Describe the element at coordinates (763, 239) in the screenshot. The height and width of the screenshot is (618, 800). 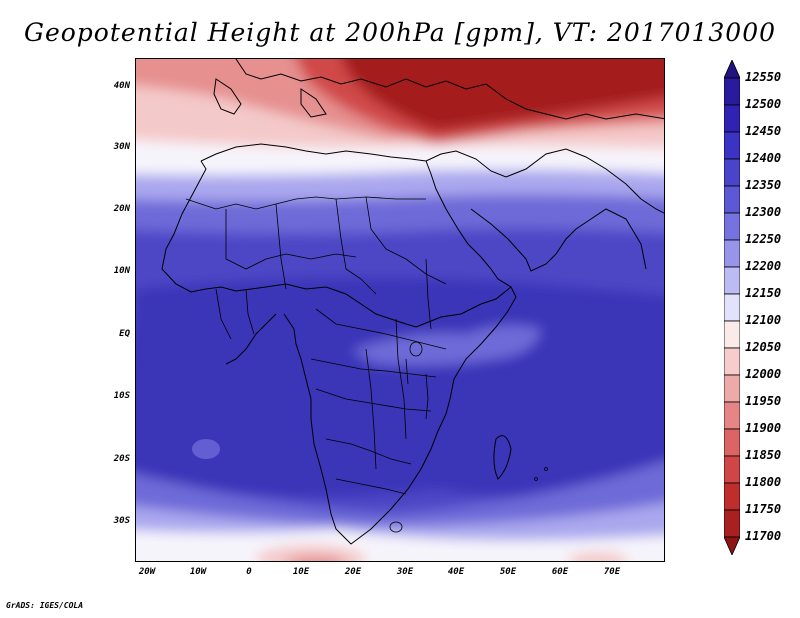
I see `colorbar-level-label: 12250` at that location.